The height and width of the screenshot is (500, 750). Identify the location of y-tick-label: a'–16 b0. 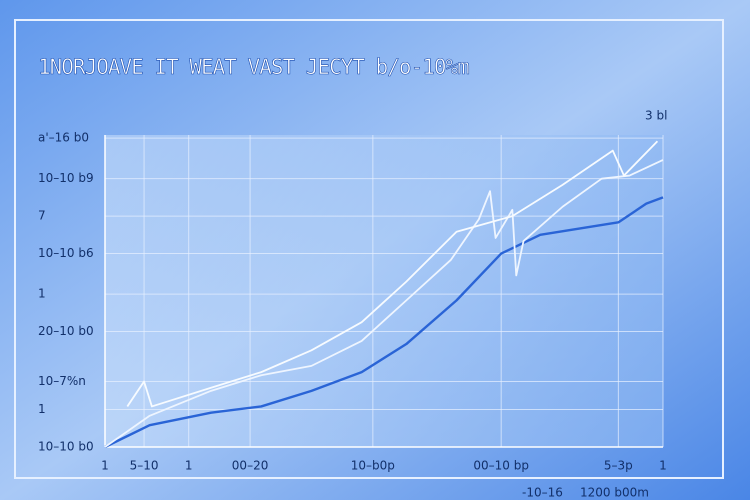
(63, 138).